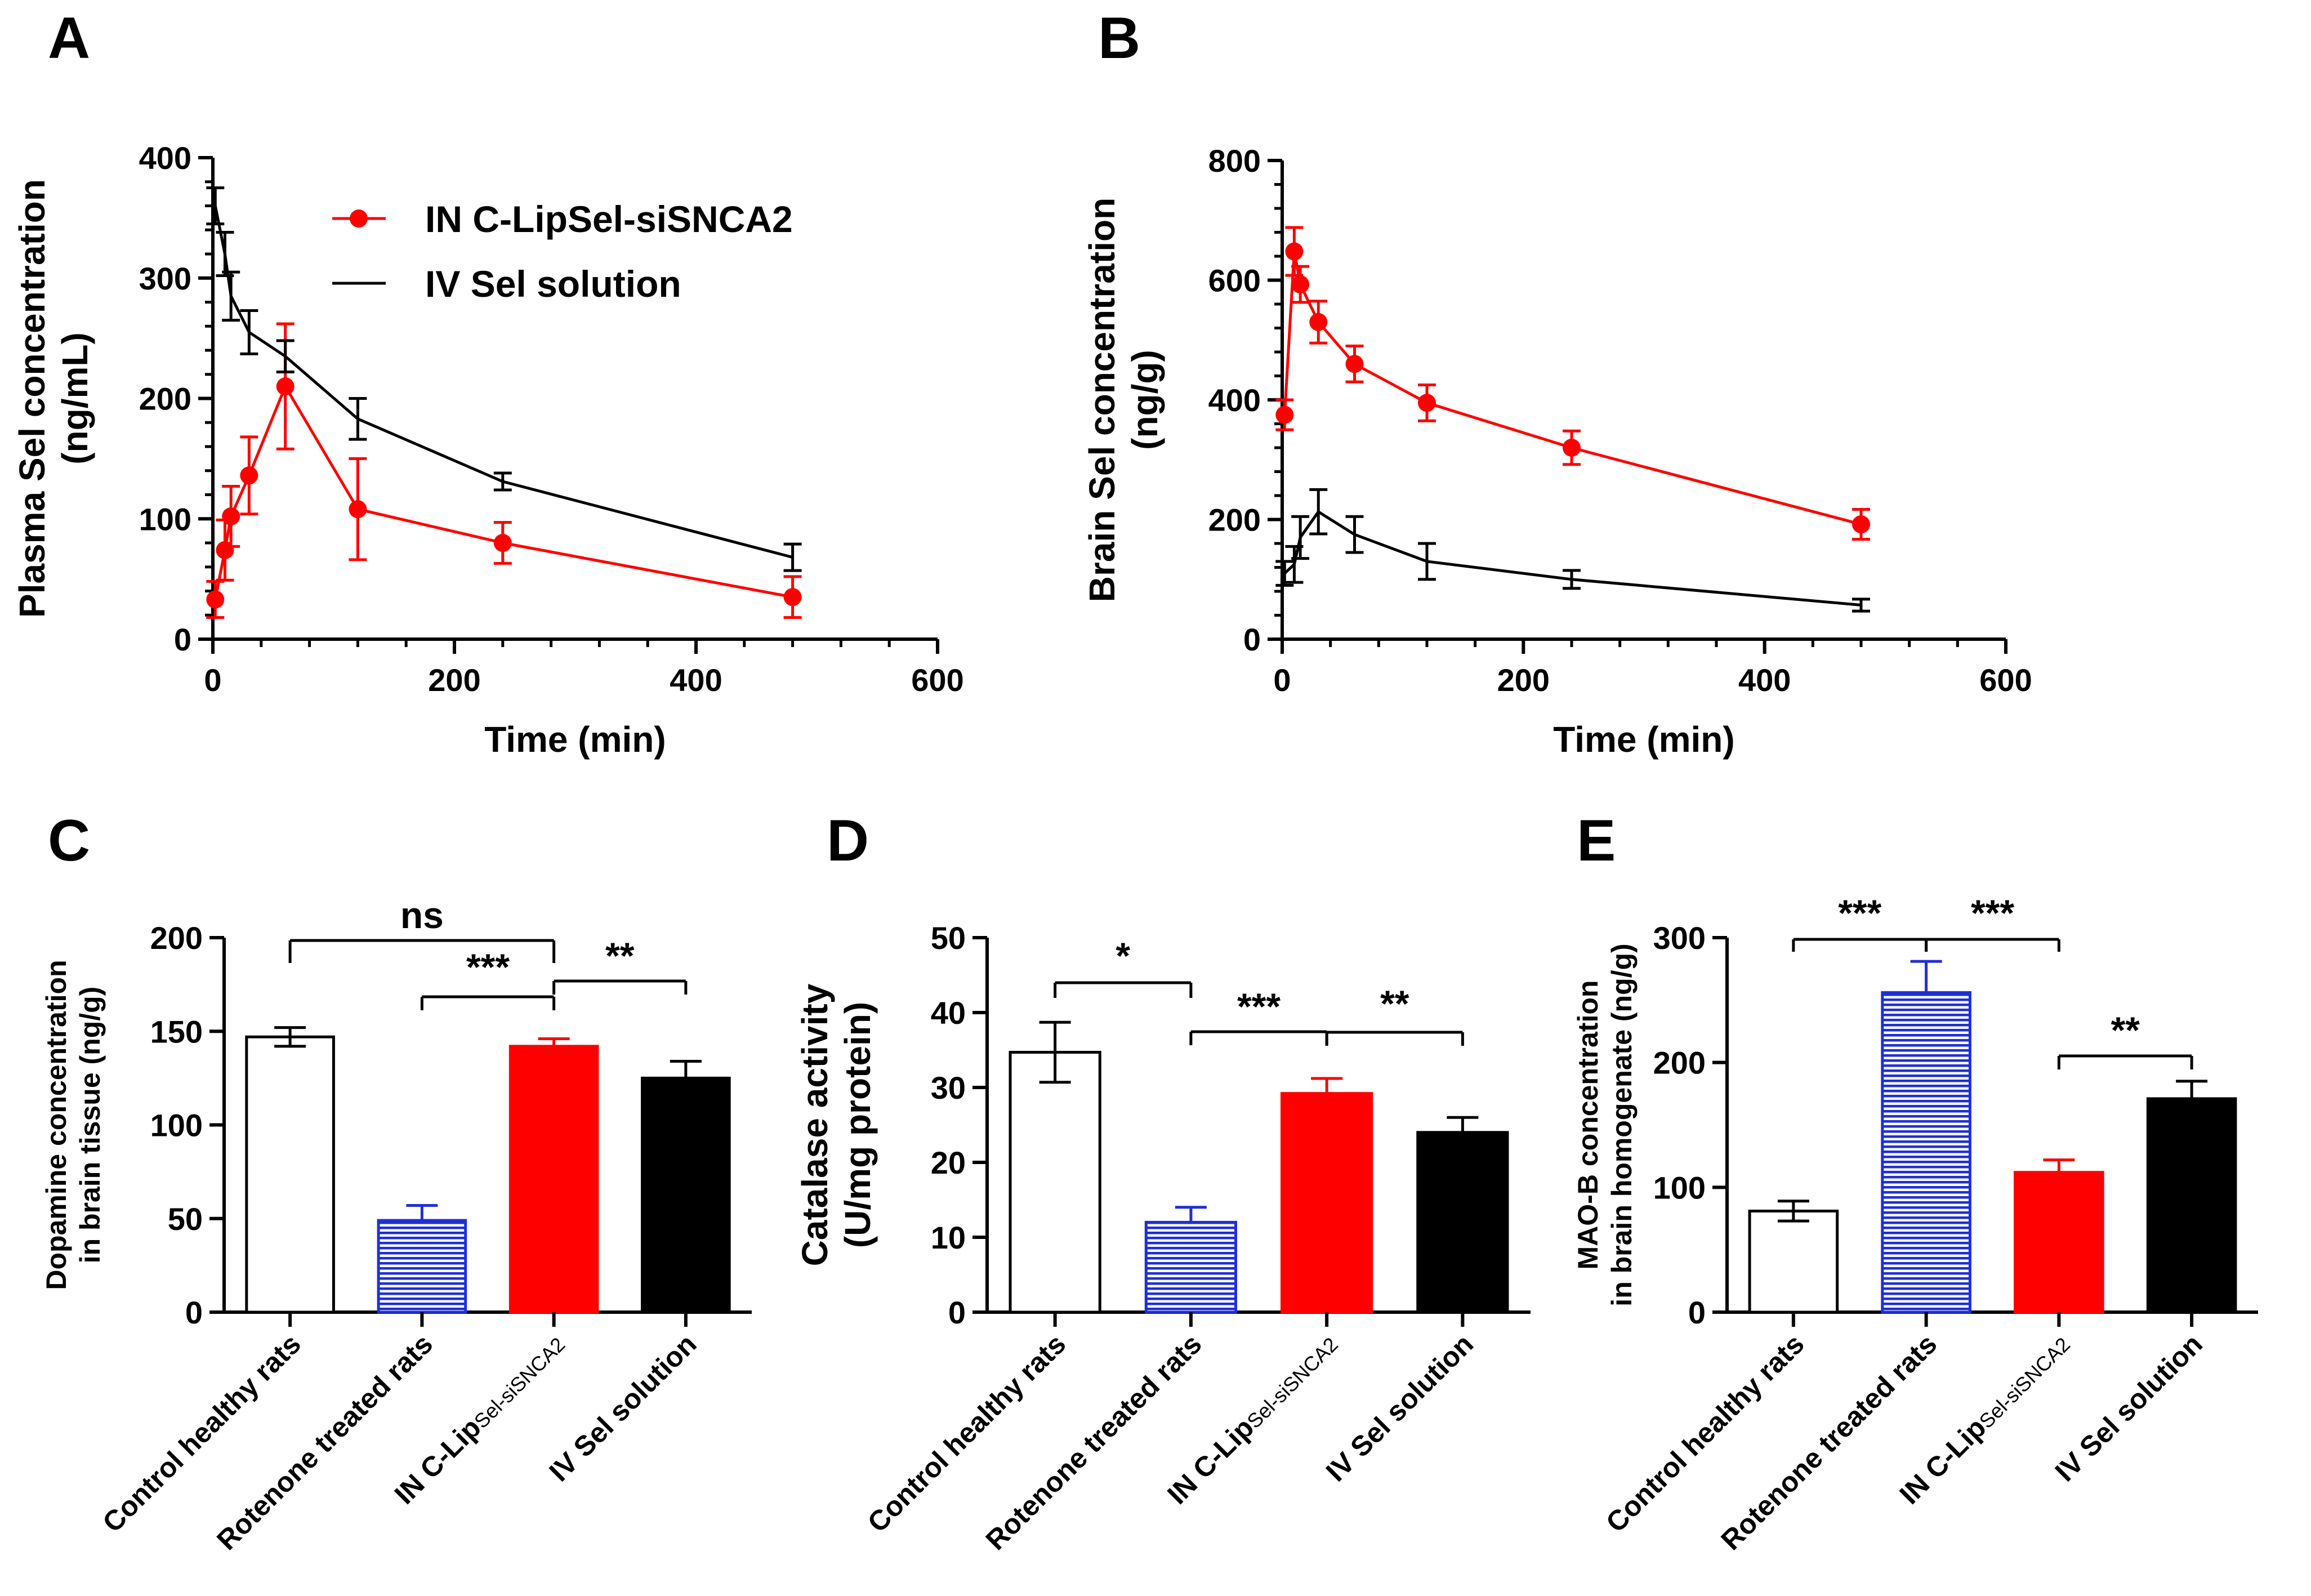 The width and height of the screenshot is (2311, 1596). Describe the element at coordinates (1588, 1125) in the screenshot. I see `y-axis-label-line: MAO-B concentration` at that location.